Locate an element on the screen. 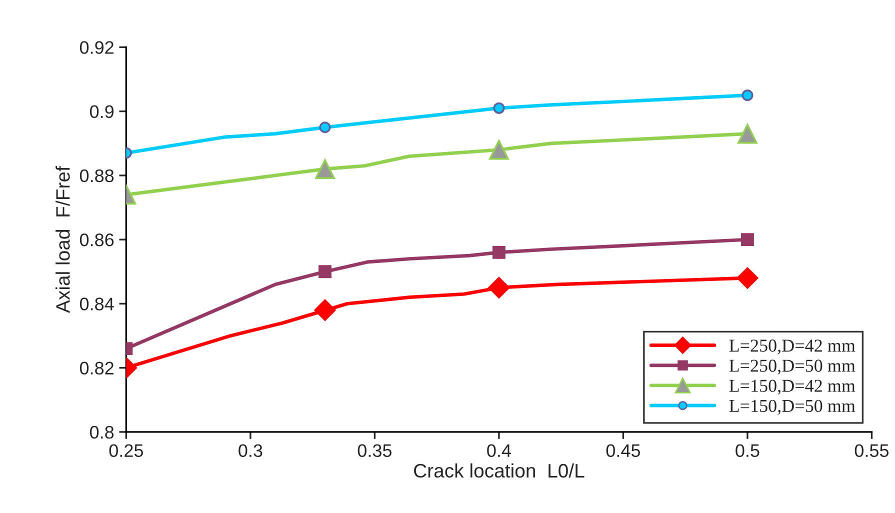  x-tick-label: 0.55 is located at coordinates (871, 451).